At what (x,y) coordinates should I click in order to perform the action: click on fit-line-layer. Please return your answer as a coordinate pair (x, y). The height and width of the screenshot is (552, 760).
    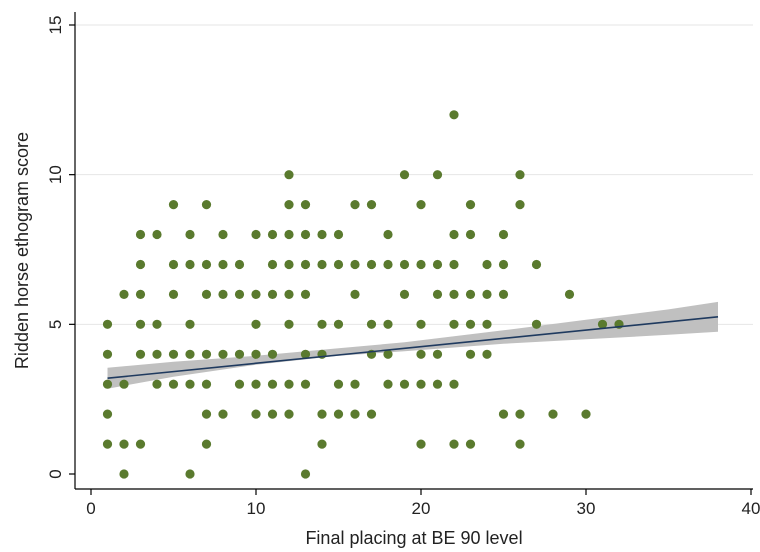
    Looking at the image, I should click on (413, 348).